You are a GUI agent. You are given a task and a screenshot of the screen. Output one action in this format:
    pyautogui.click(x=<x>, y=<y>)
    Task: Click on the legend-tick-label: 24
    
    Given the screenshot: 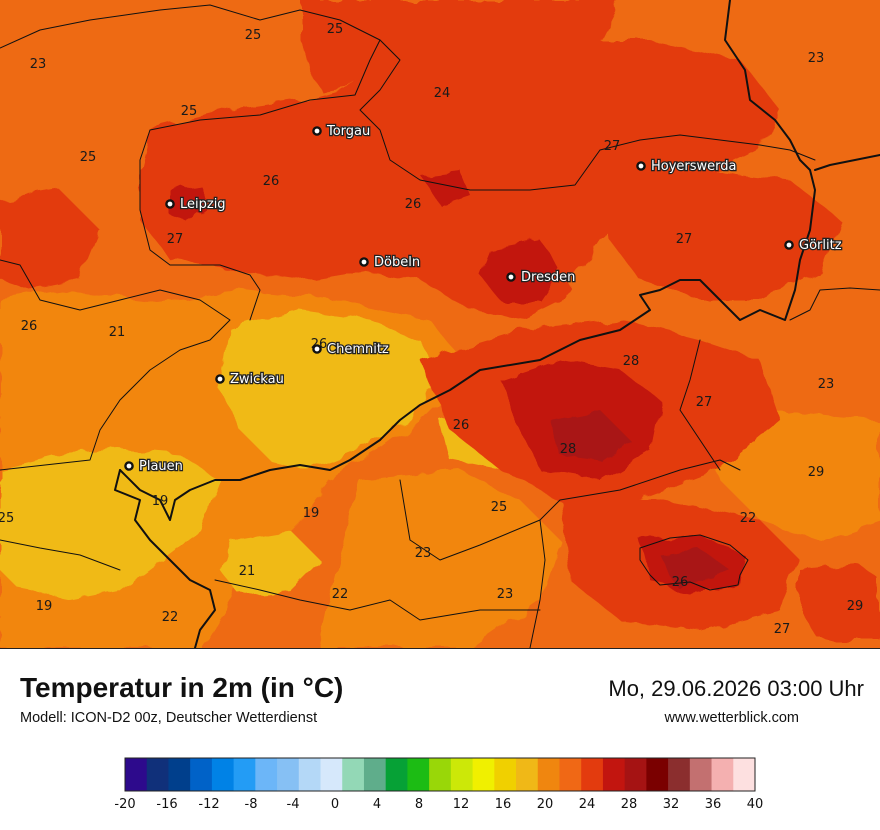 What is the action you would take?
    pyautogui.click(x=587, y=804)
    